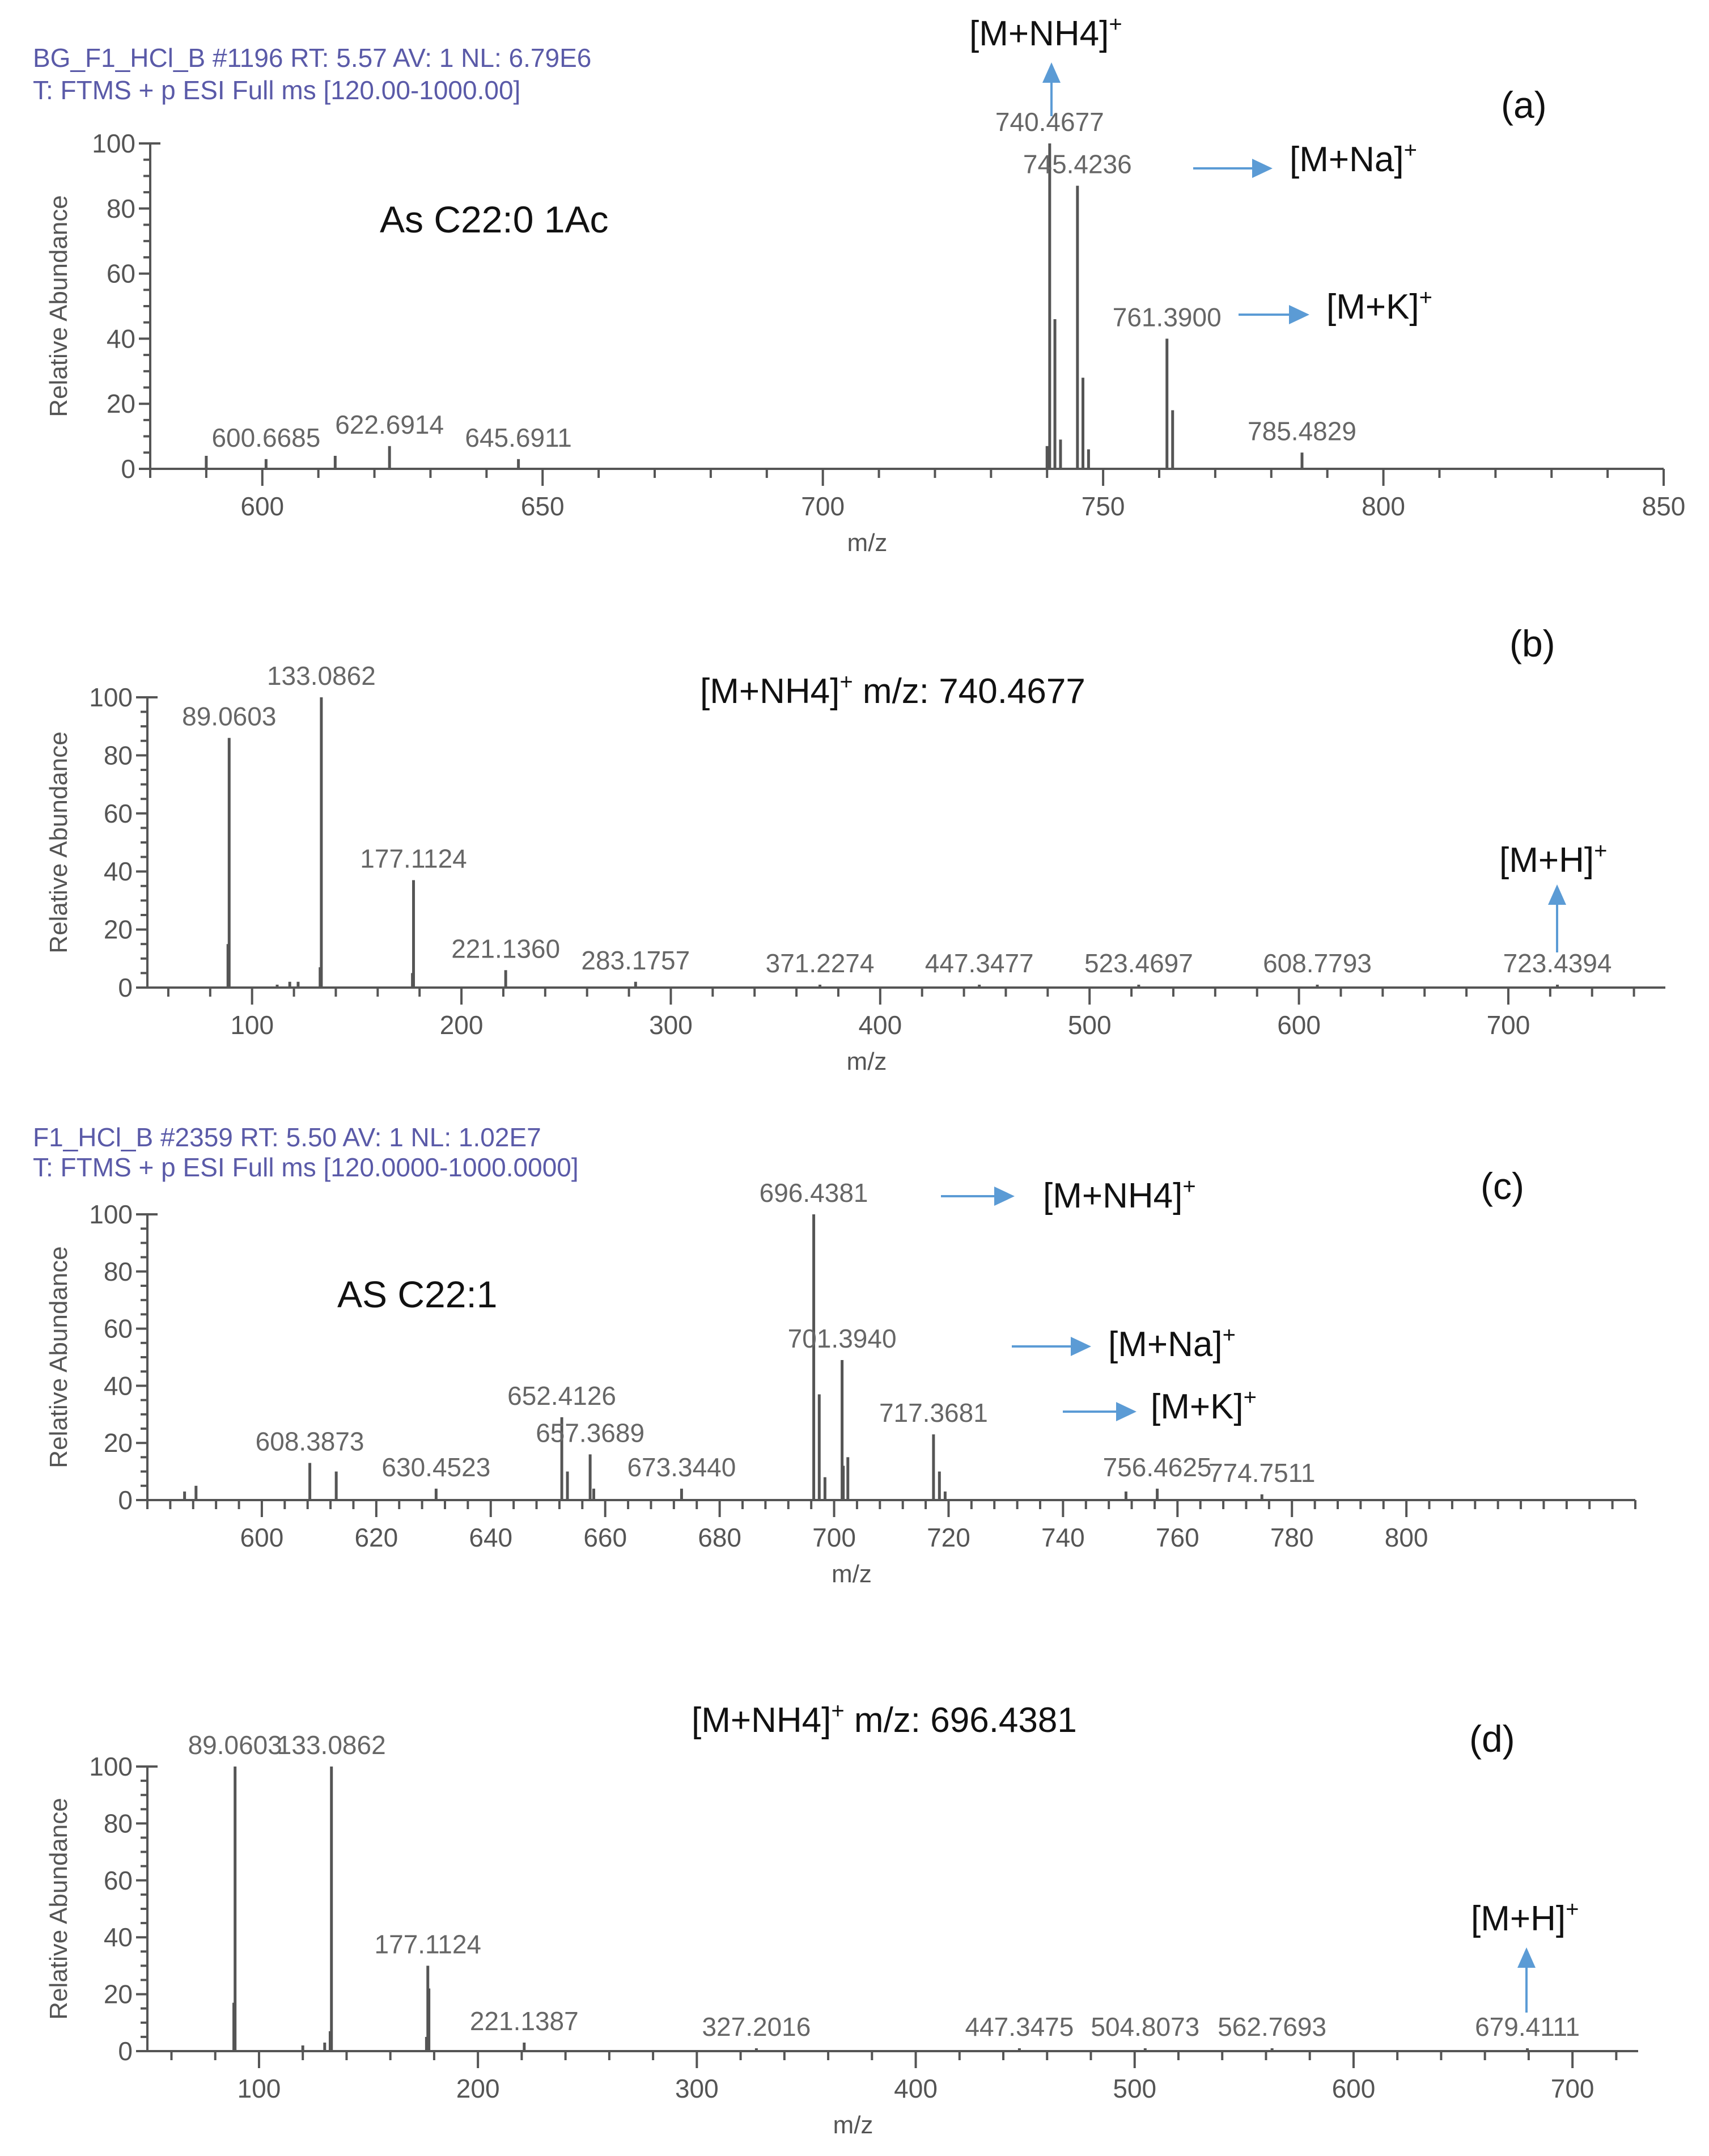 This screenshot has height=2156, width=1709. Describe the element at coordinates (524, 2021) in the screenshot. I see `peak-label: 221.1387` at that location.